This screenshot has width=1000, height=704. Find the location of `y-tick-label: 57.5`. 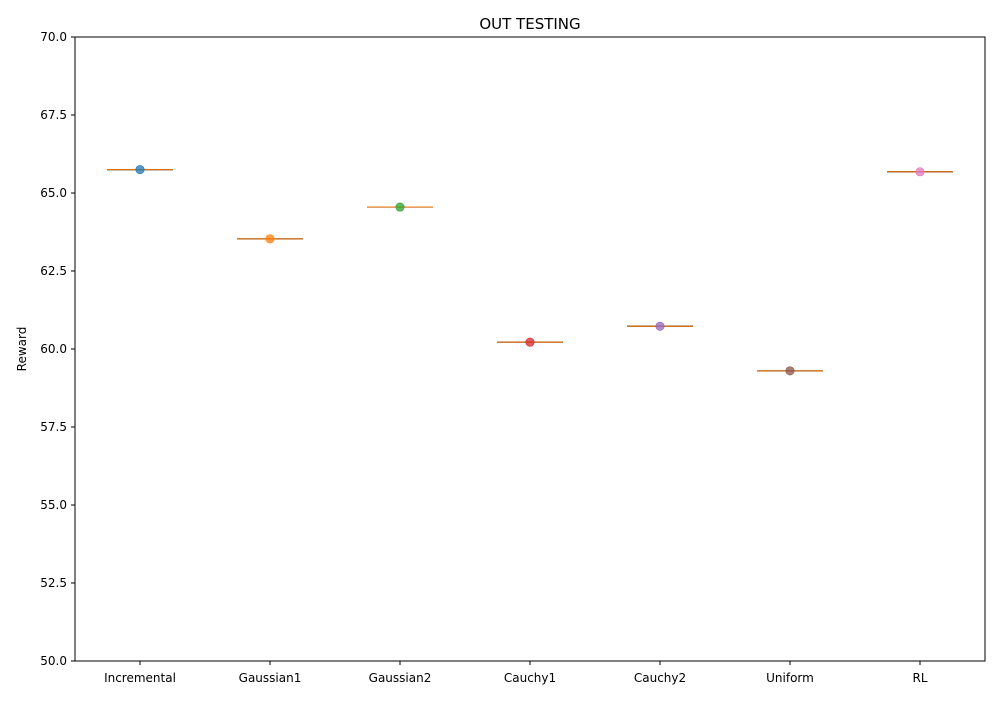

y-tick-label: 57.5 is located at coordinates (53, 427).